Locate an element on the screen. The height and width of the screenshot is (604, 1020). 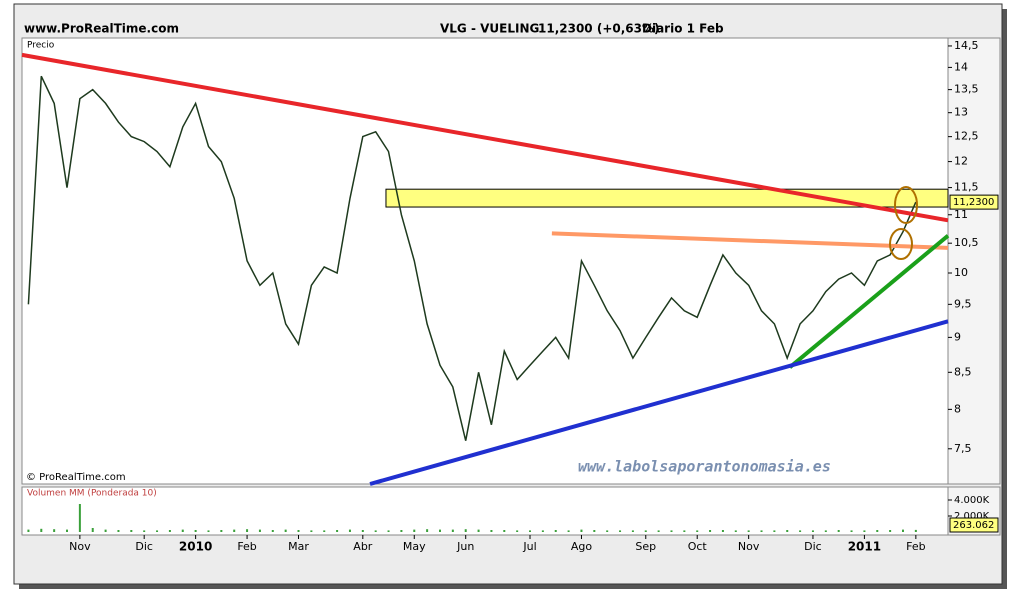
instrument: VLG - VUELING is located at coordinates (489, 29).